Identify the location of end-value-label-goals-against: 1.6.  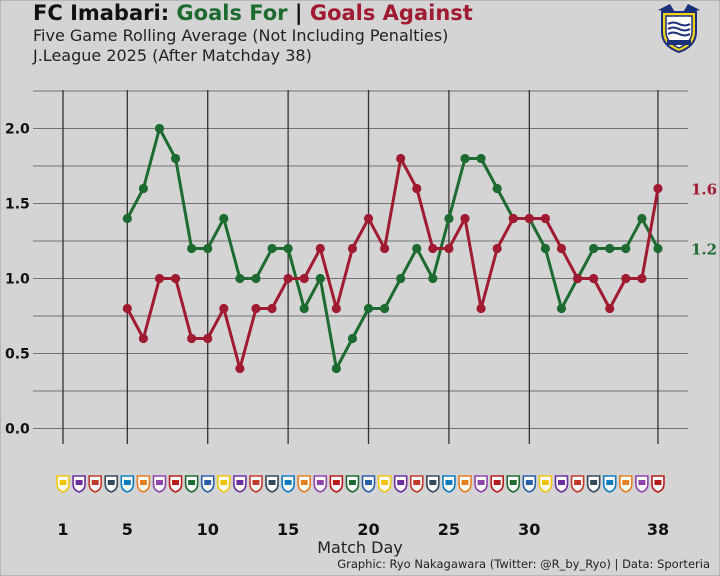
(704, 190).